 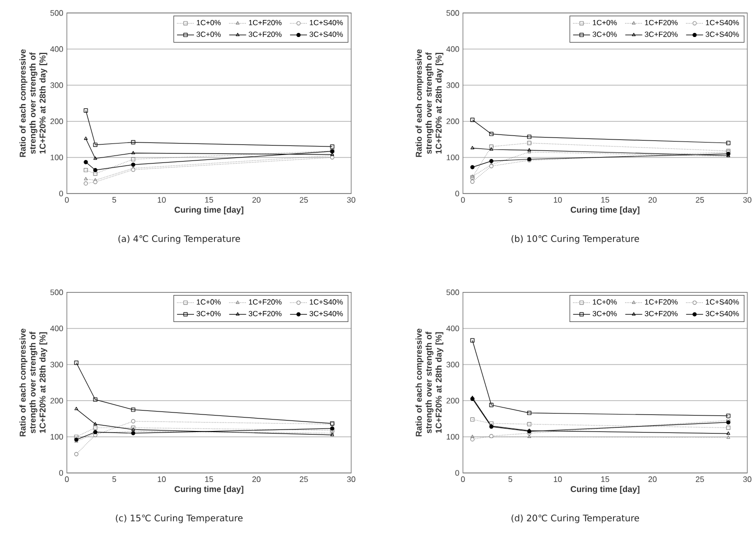 I want to click on text: (b) 10℃ Curing Temperature, so click(x=576, y=239).